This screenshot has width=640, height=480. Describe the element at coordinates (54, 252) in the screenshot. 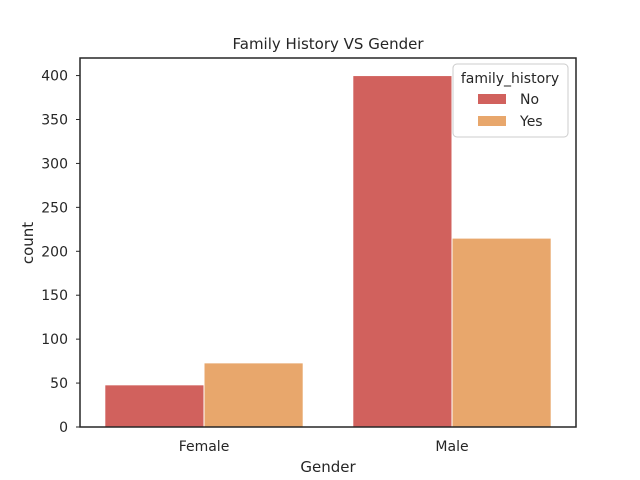

I see `y-tick-label: 200` at that location.